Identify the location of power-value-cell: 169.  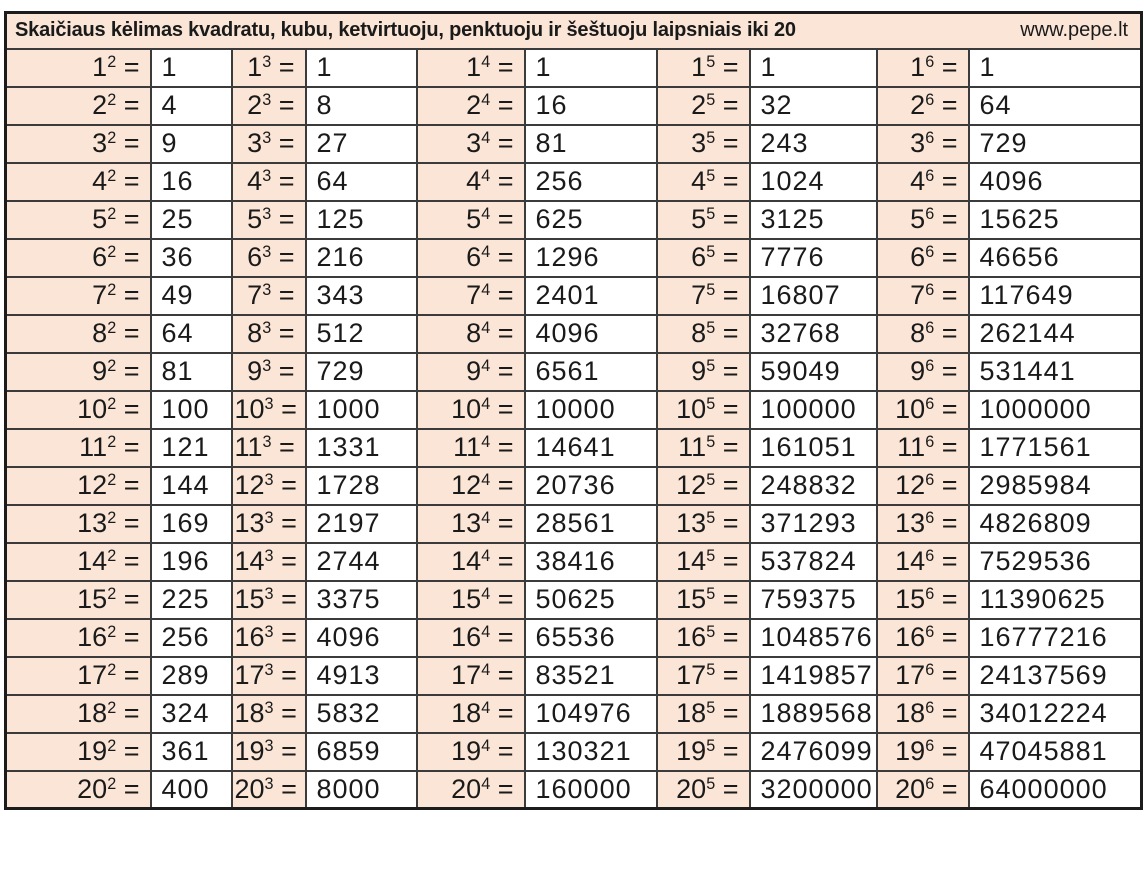
(191, 523).